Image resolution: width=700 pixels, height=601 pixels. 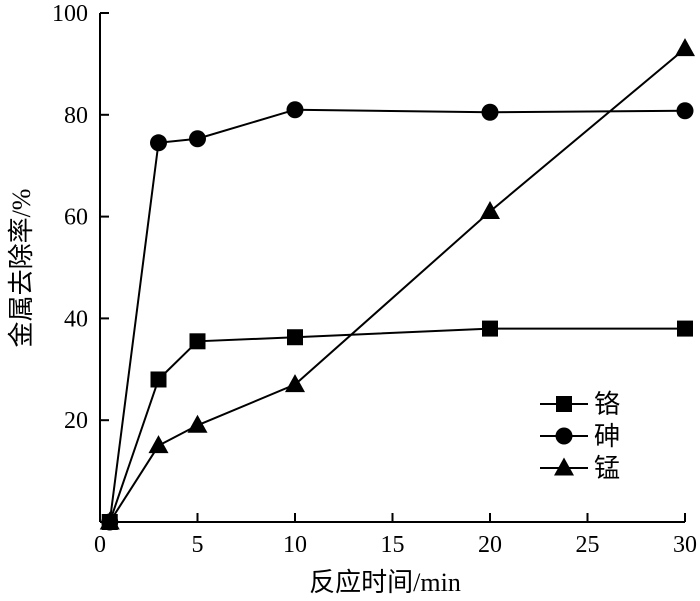 I want to click on legend-entry: 铬, so click(x=580, y=404).